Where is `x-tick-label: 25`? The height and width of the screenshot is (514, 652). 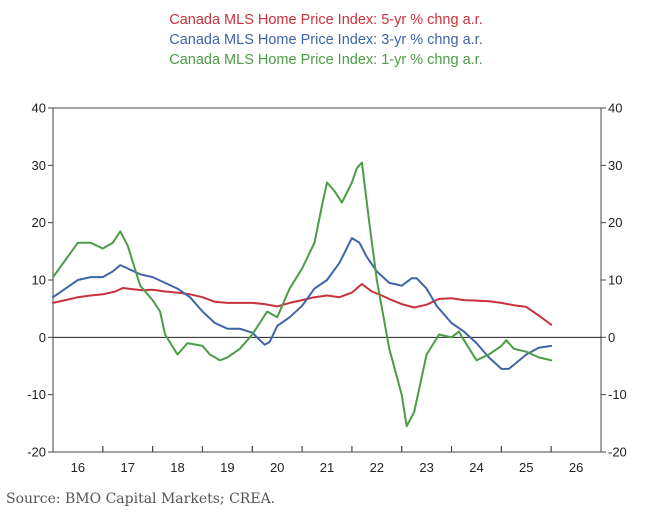 x-tick-label: 25 is located at coordinates (526, 467).